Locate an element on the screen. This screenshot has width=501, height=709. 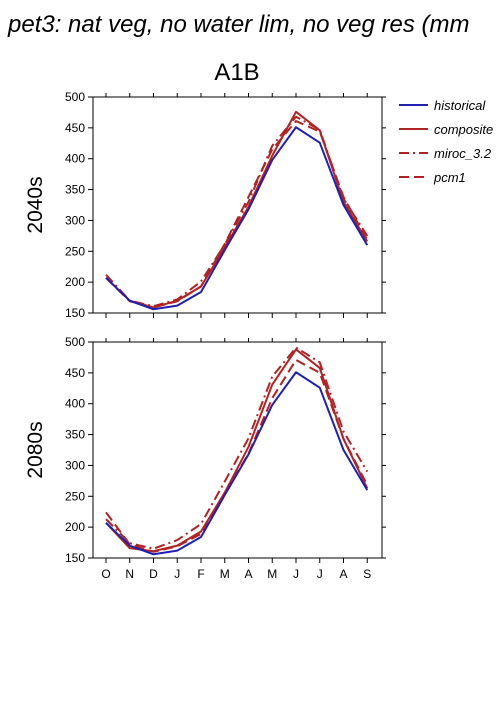
legend-label: miroc_3.2 is located at coordinates (463, 153).